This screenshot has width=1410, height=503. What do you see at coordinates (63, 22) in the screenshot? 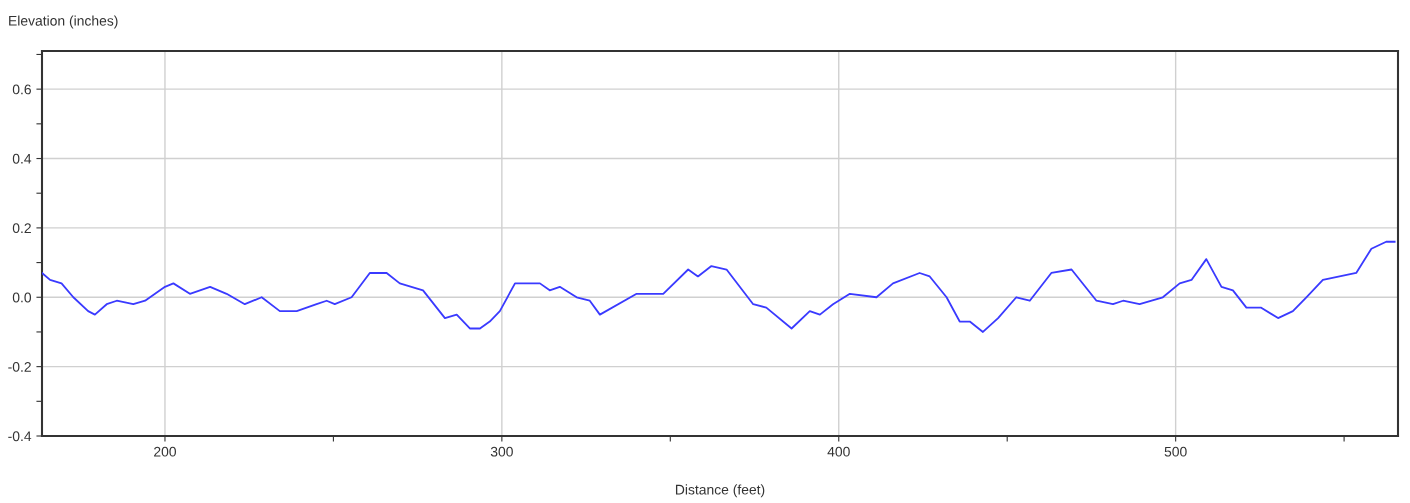
I see `y-axis-title: Elevation (inches)` at bounding box center [63, 22].